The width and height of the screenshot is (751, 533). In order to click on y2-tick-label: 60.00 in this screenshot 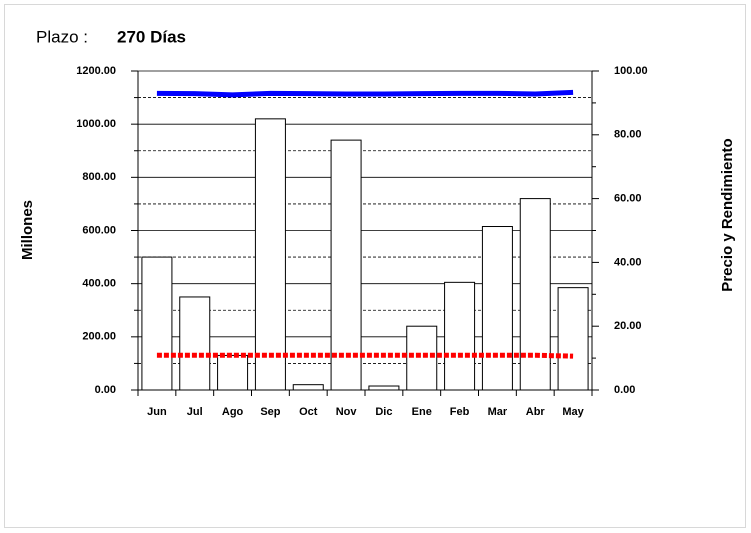, I will do `click(628, 199)`.